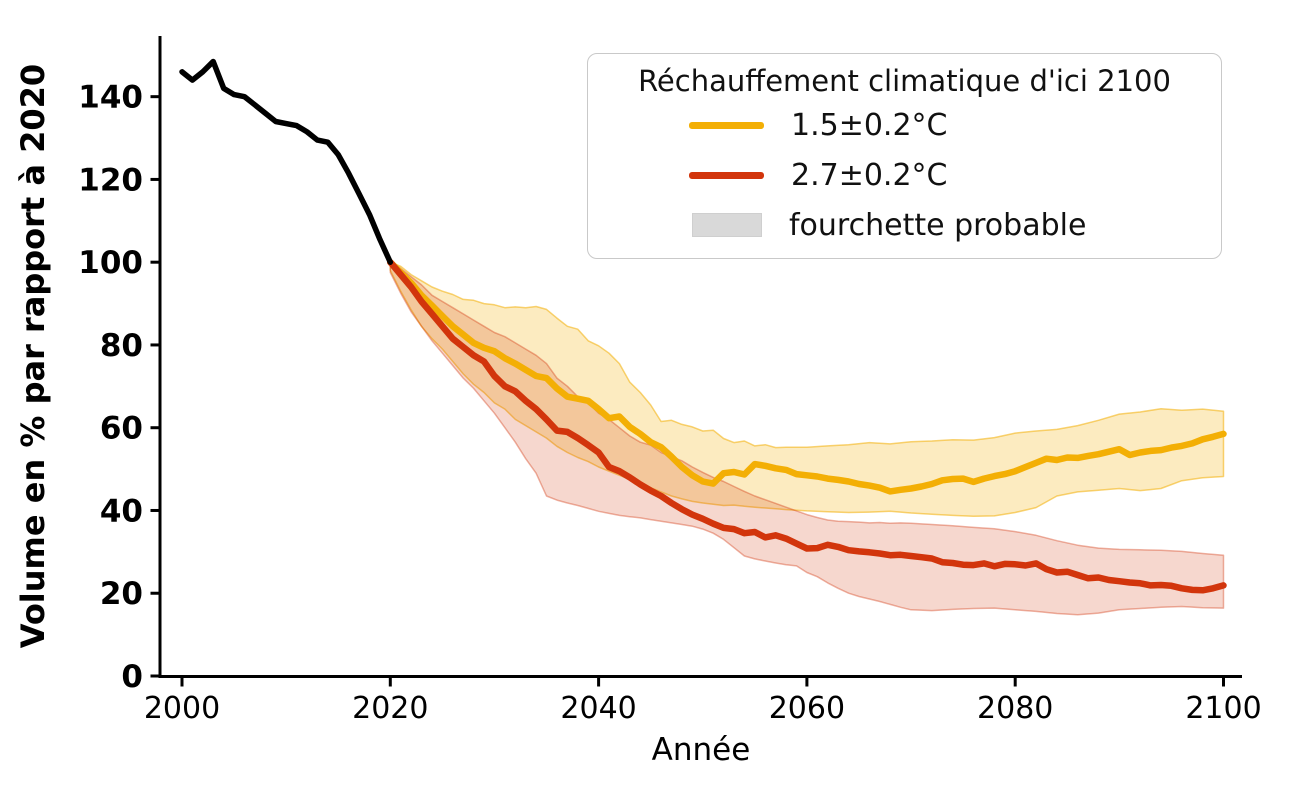 This screenshot has height=800, width=1300. I want to click on legend-item-likely-range: fourchette probable, so click(904, 225).